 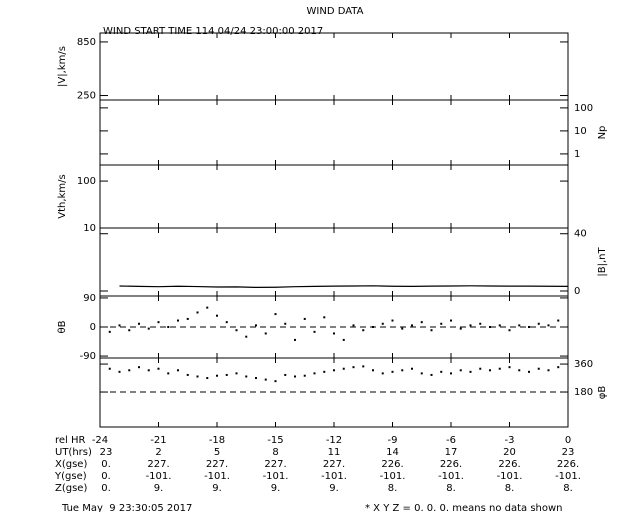 What do you see at coordinates (577, 154) in the screenshot?
I see `y-tick-label: 1` at bounding box center [577, 154].